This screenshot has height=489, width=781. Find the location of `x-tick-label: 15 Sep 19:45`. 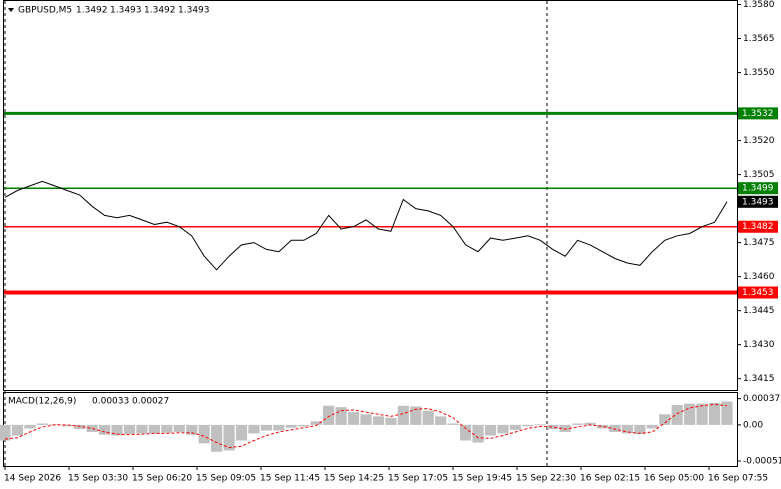

x-tick-label: 15 Sep 19:45 is located at coordinates (482, 479).